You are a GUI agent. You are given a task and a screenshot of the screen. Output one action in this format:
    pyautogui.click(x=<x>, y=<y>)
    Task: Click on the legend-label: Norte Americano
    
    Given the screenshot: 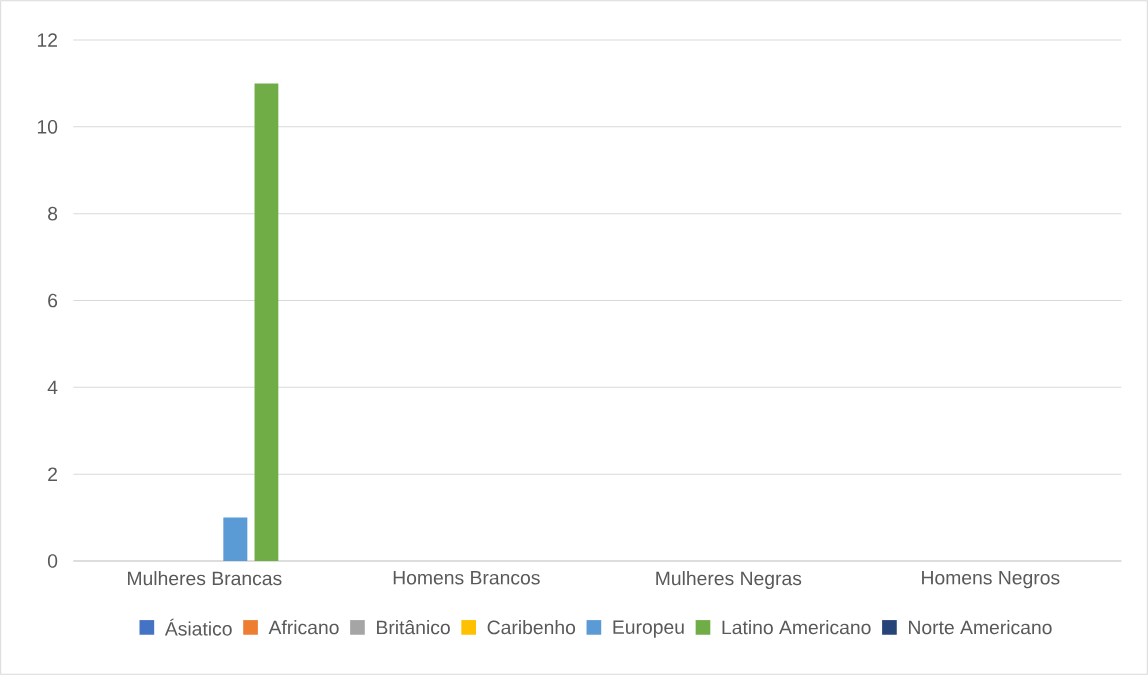 What is the action you would take?
    pyautogui.click(x=980, y=627)
    